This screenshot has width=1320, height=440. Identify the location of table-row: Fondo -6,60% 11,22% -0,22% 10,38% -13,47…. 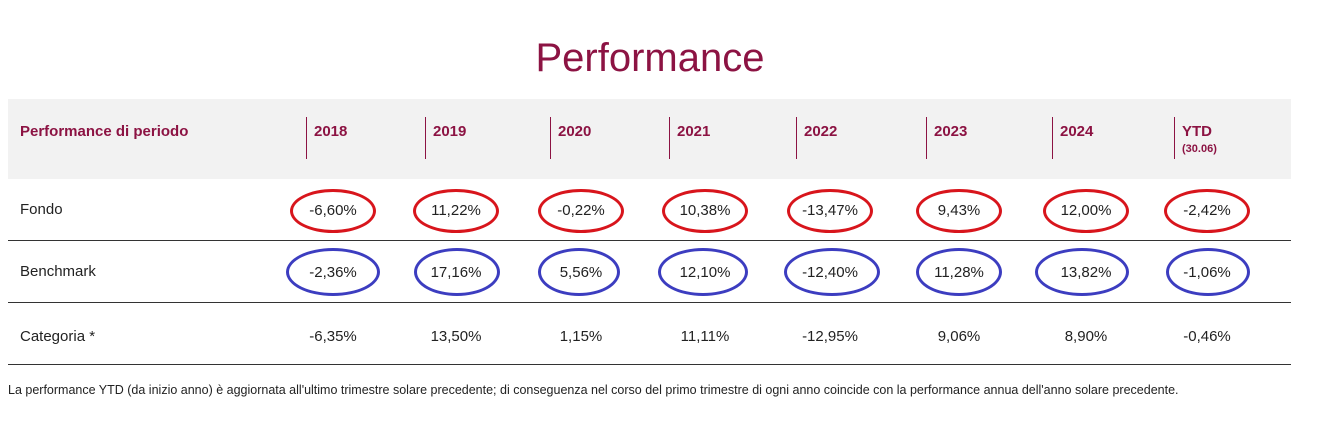
(649, 209).